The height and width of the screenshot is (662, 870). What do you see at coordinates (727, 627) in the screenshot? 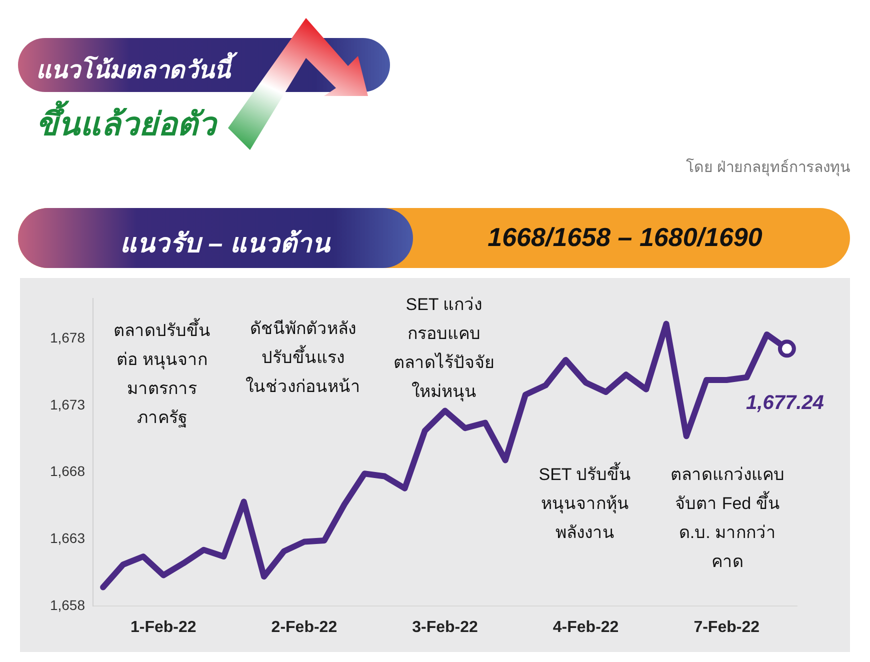
I see `x-tick-label: 7-Feb-22` at bounding box center [727, 627].